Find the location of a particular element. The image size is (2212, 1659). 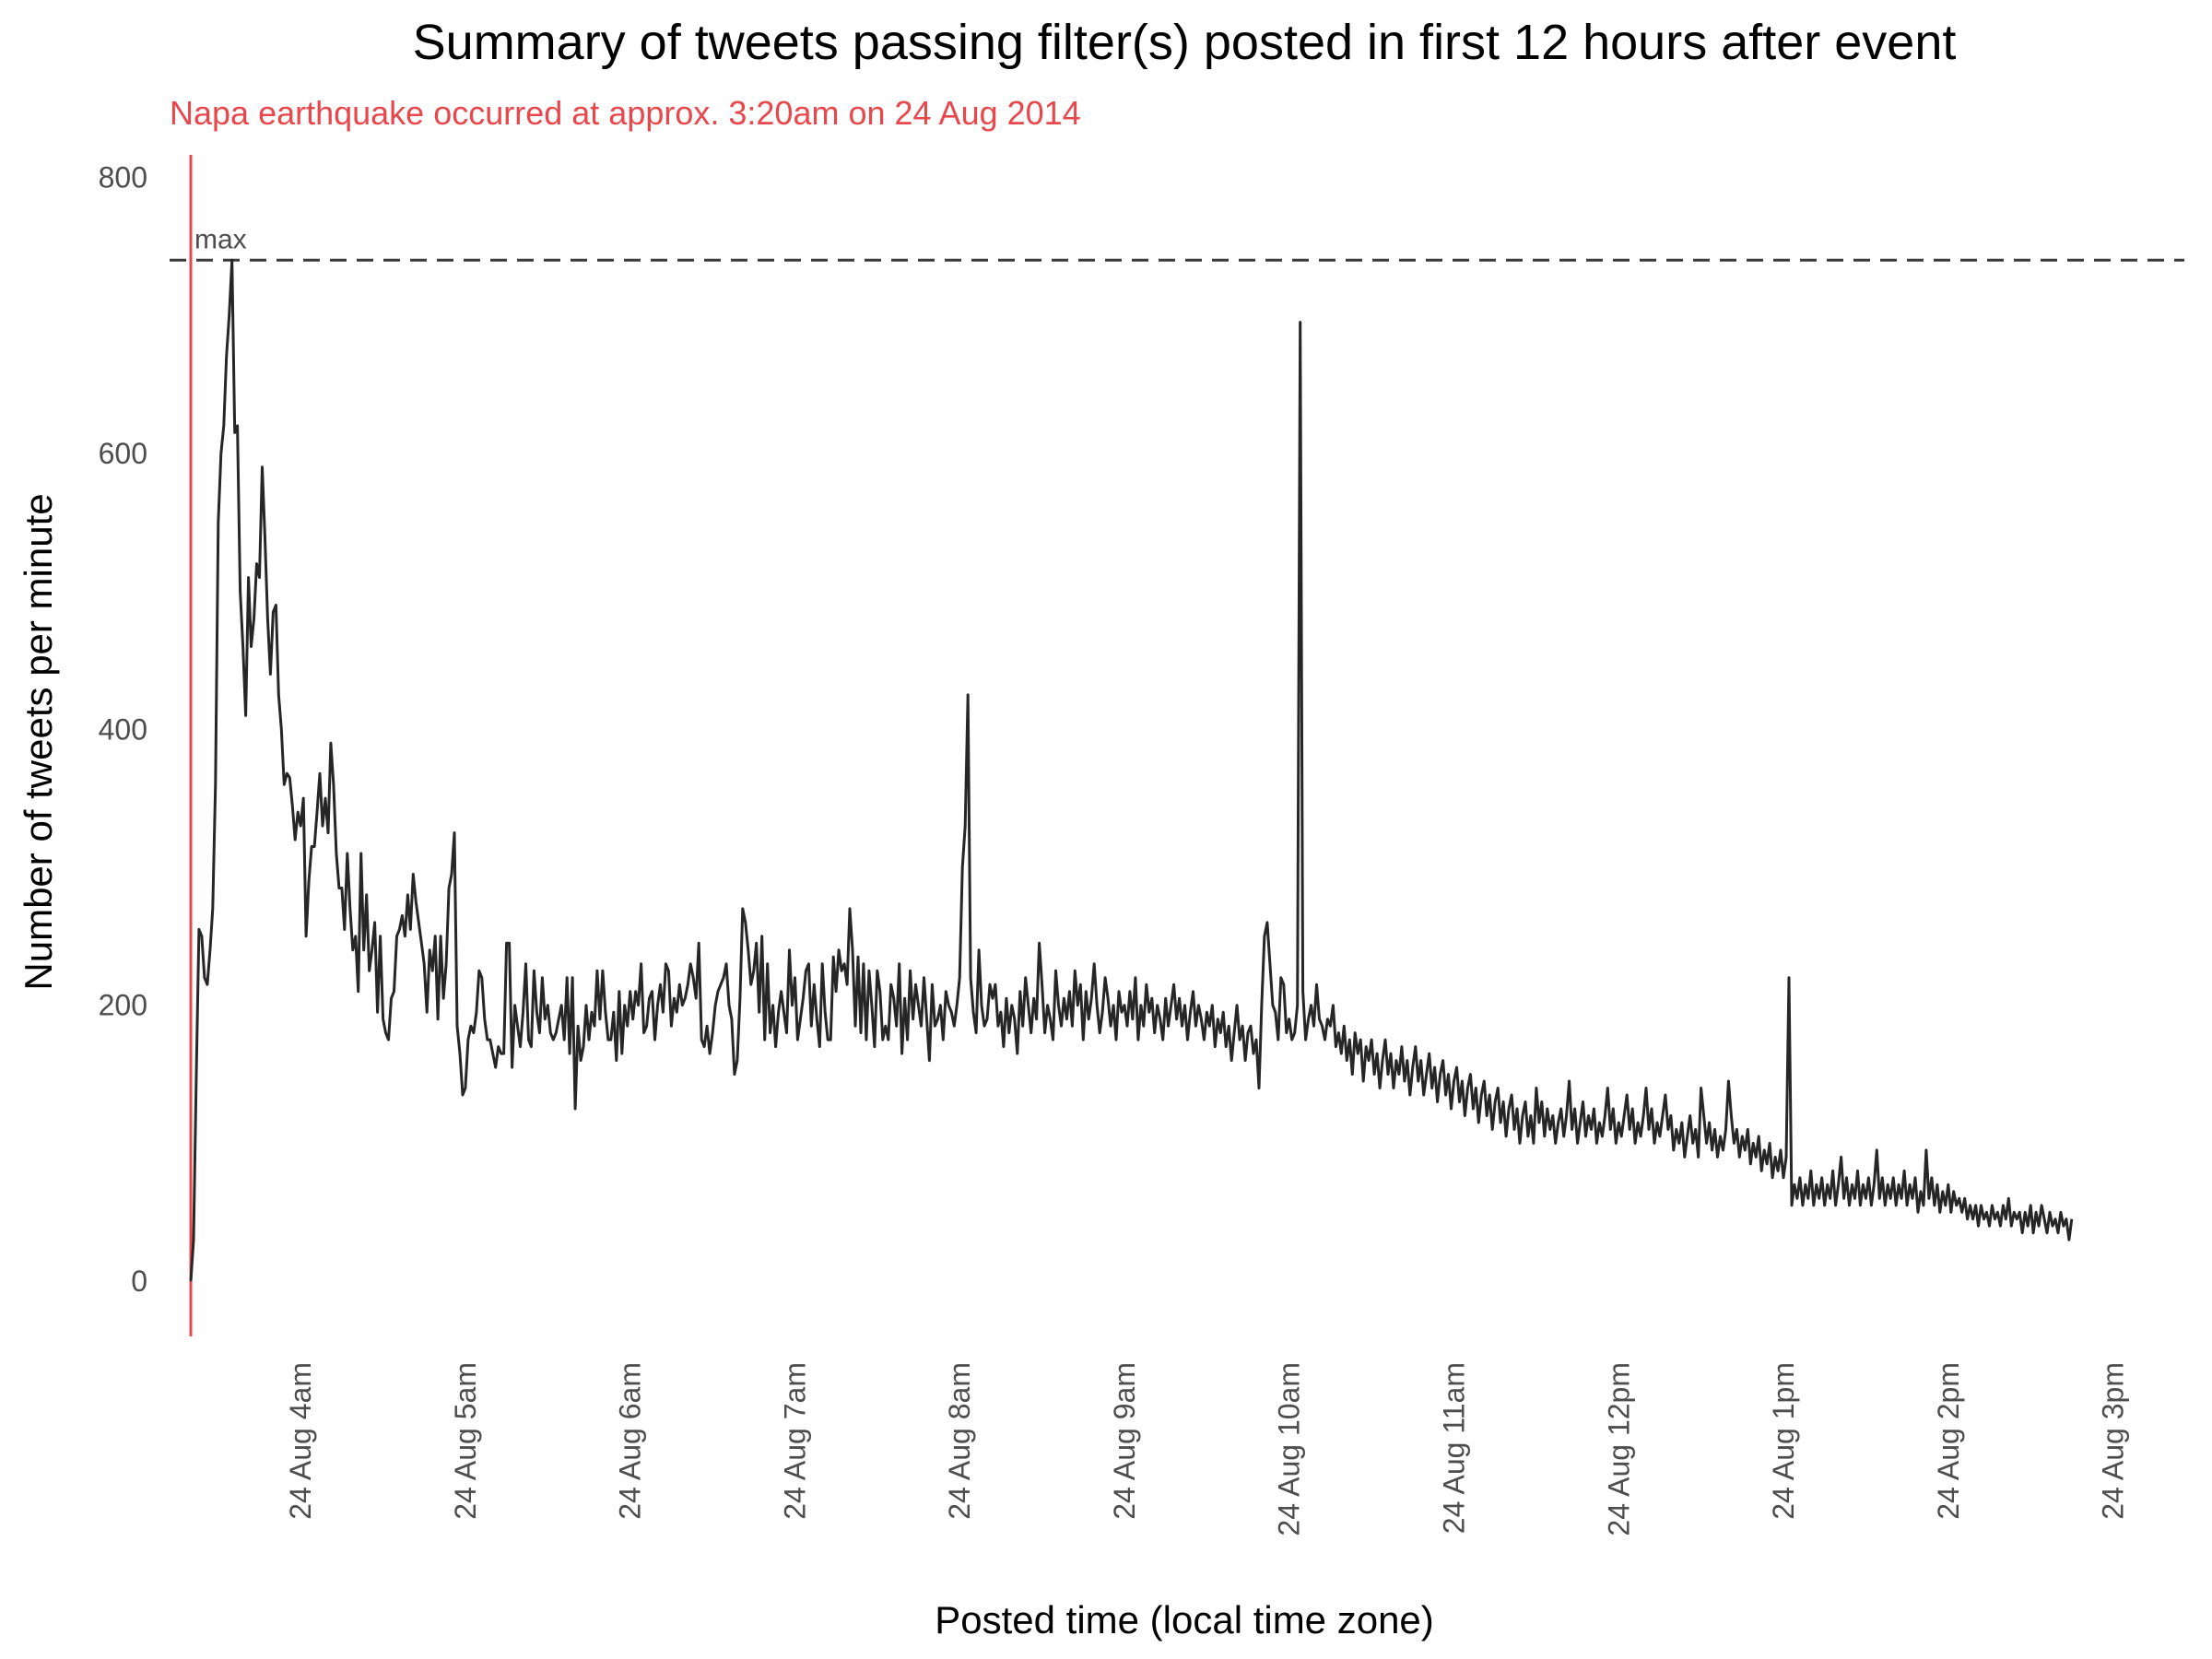

x-tick-label: 24 Aug 9am is located at coordinates (1124, 1441).